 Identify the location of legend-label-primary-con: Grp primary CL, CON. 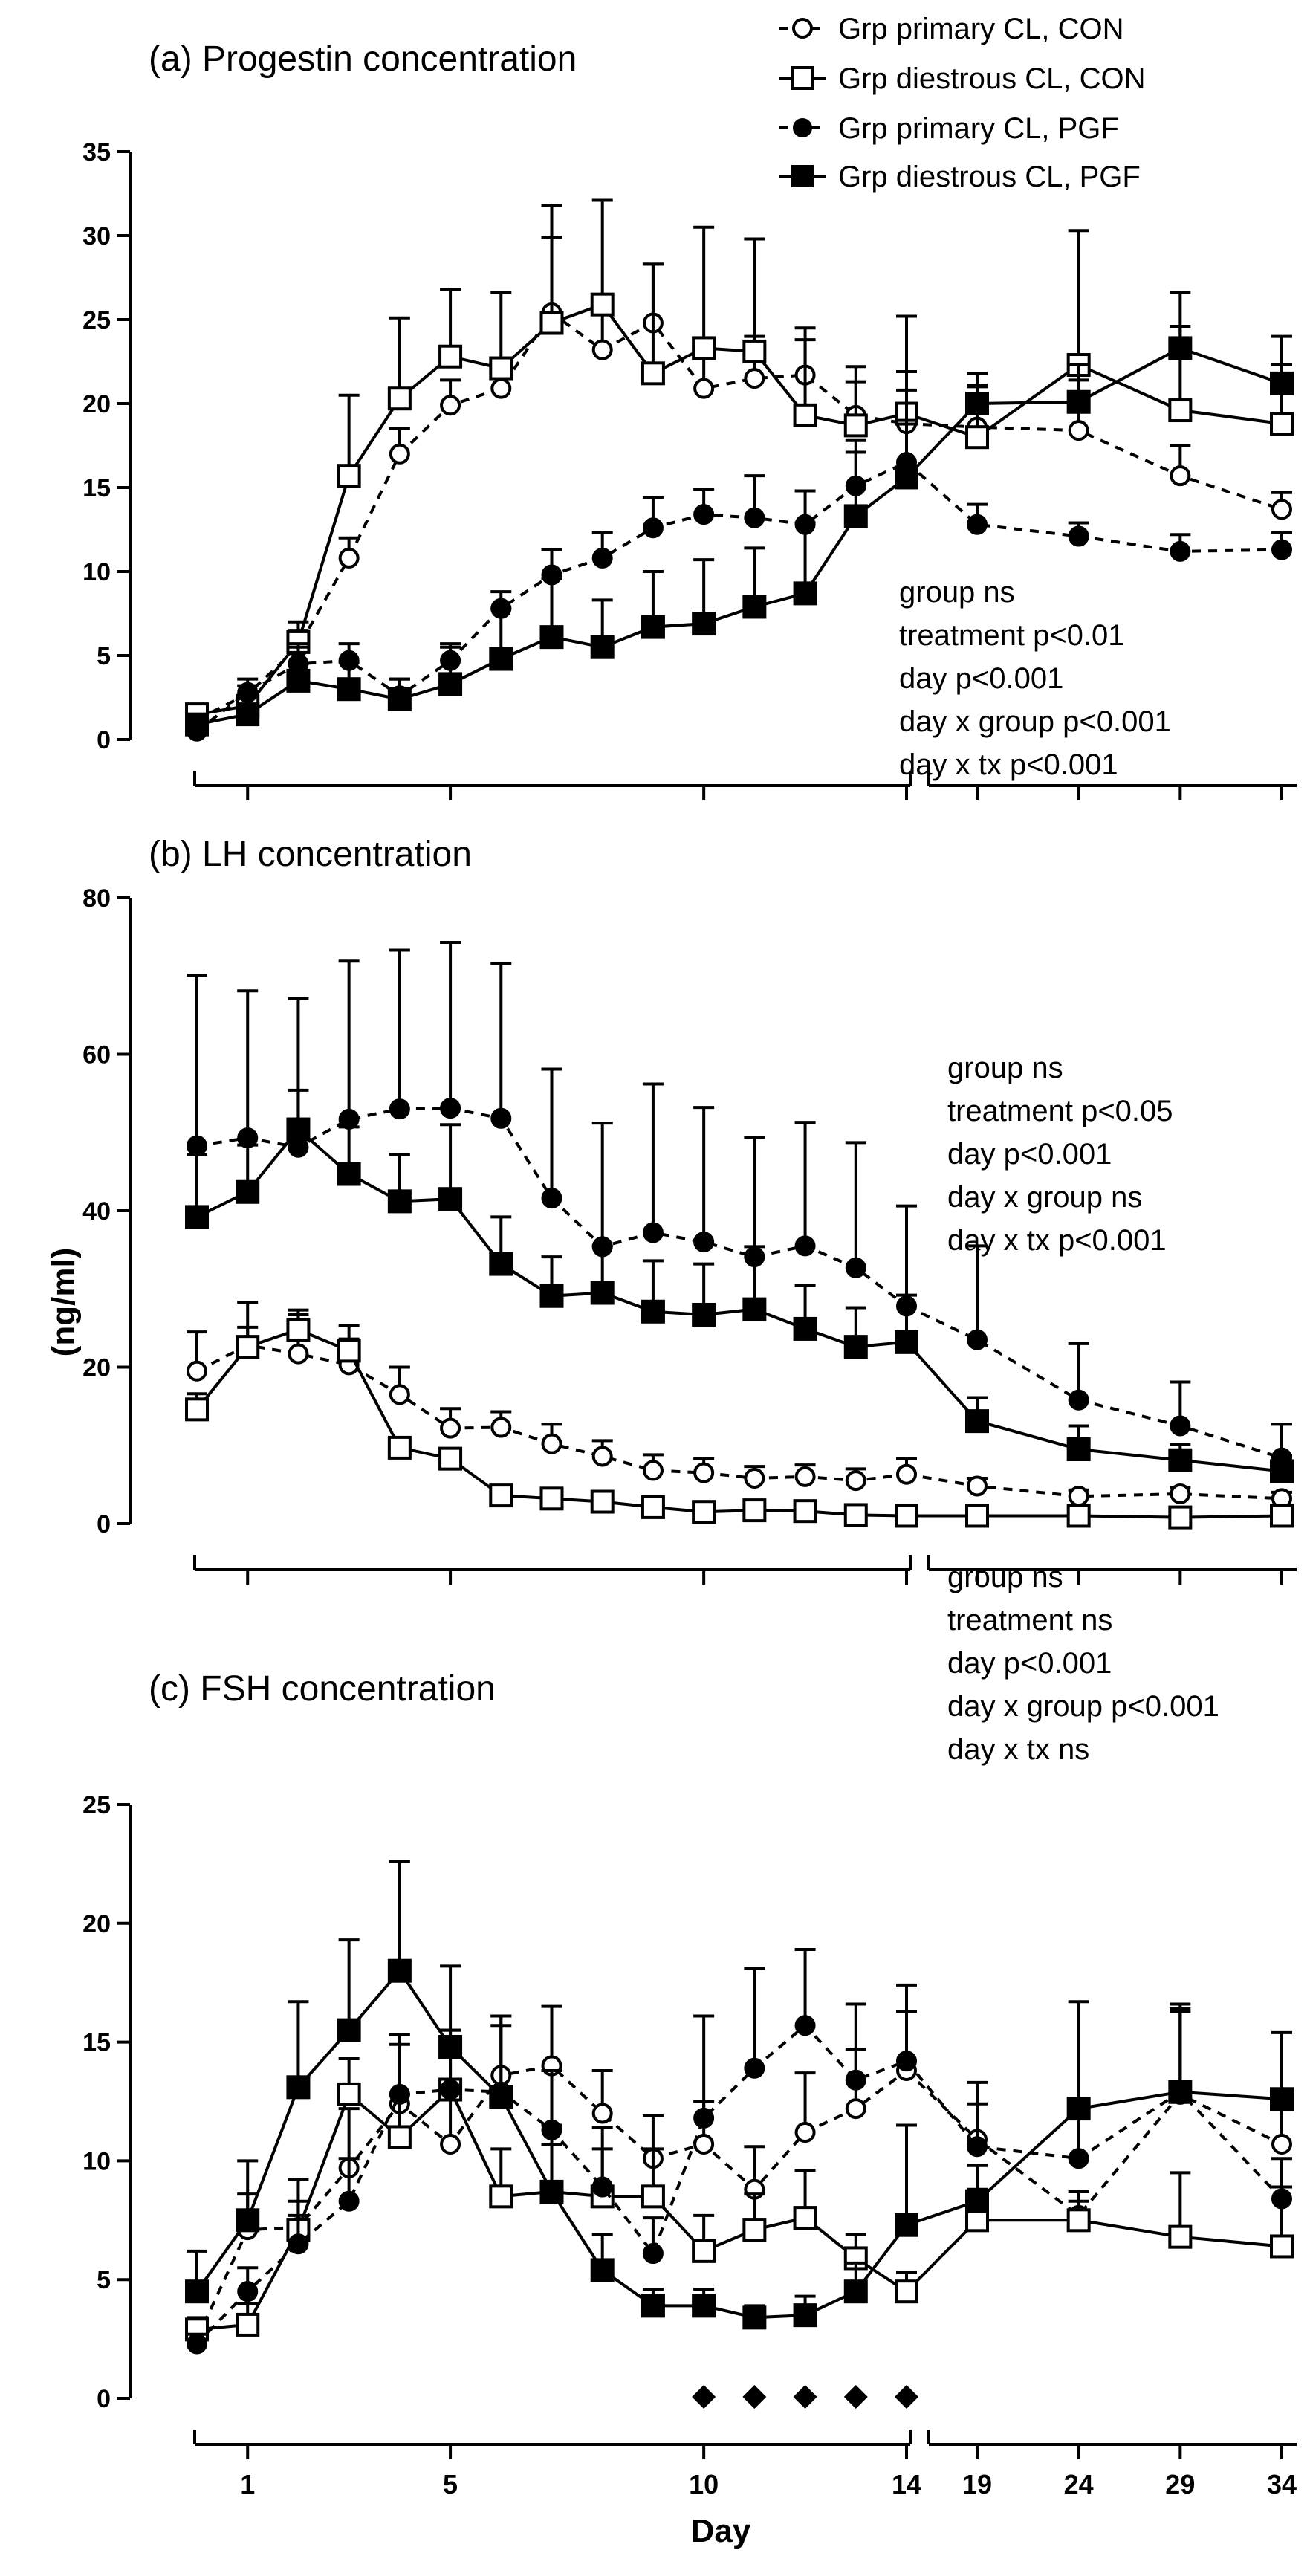
(981, 29).